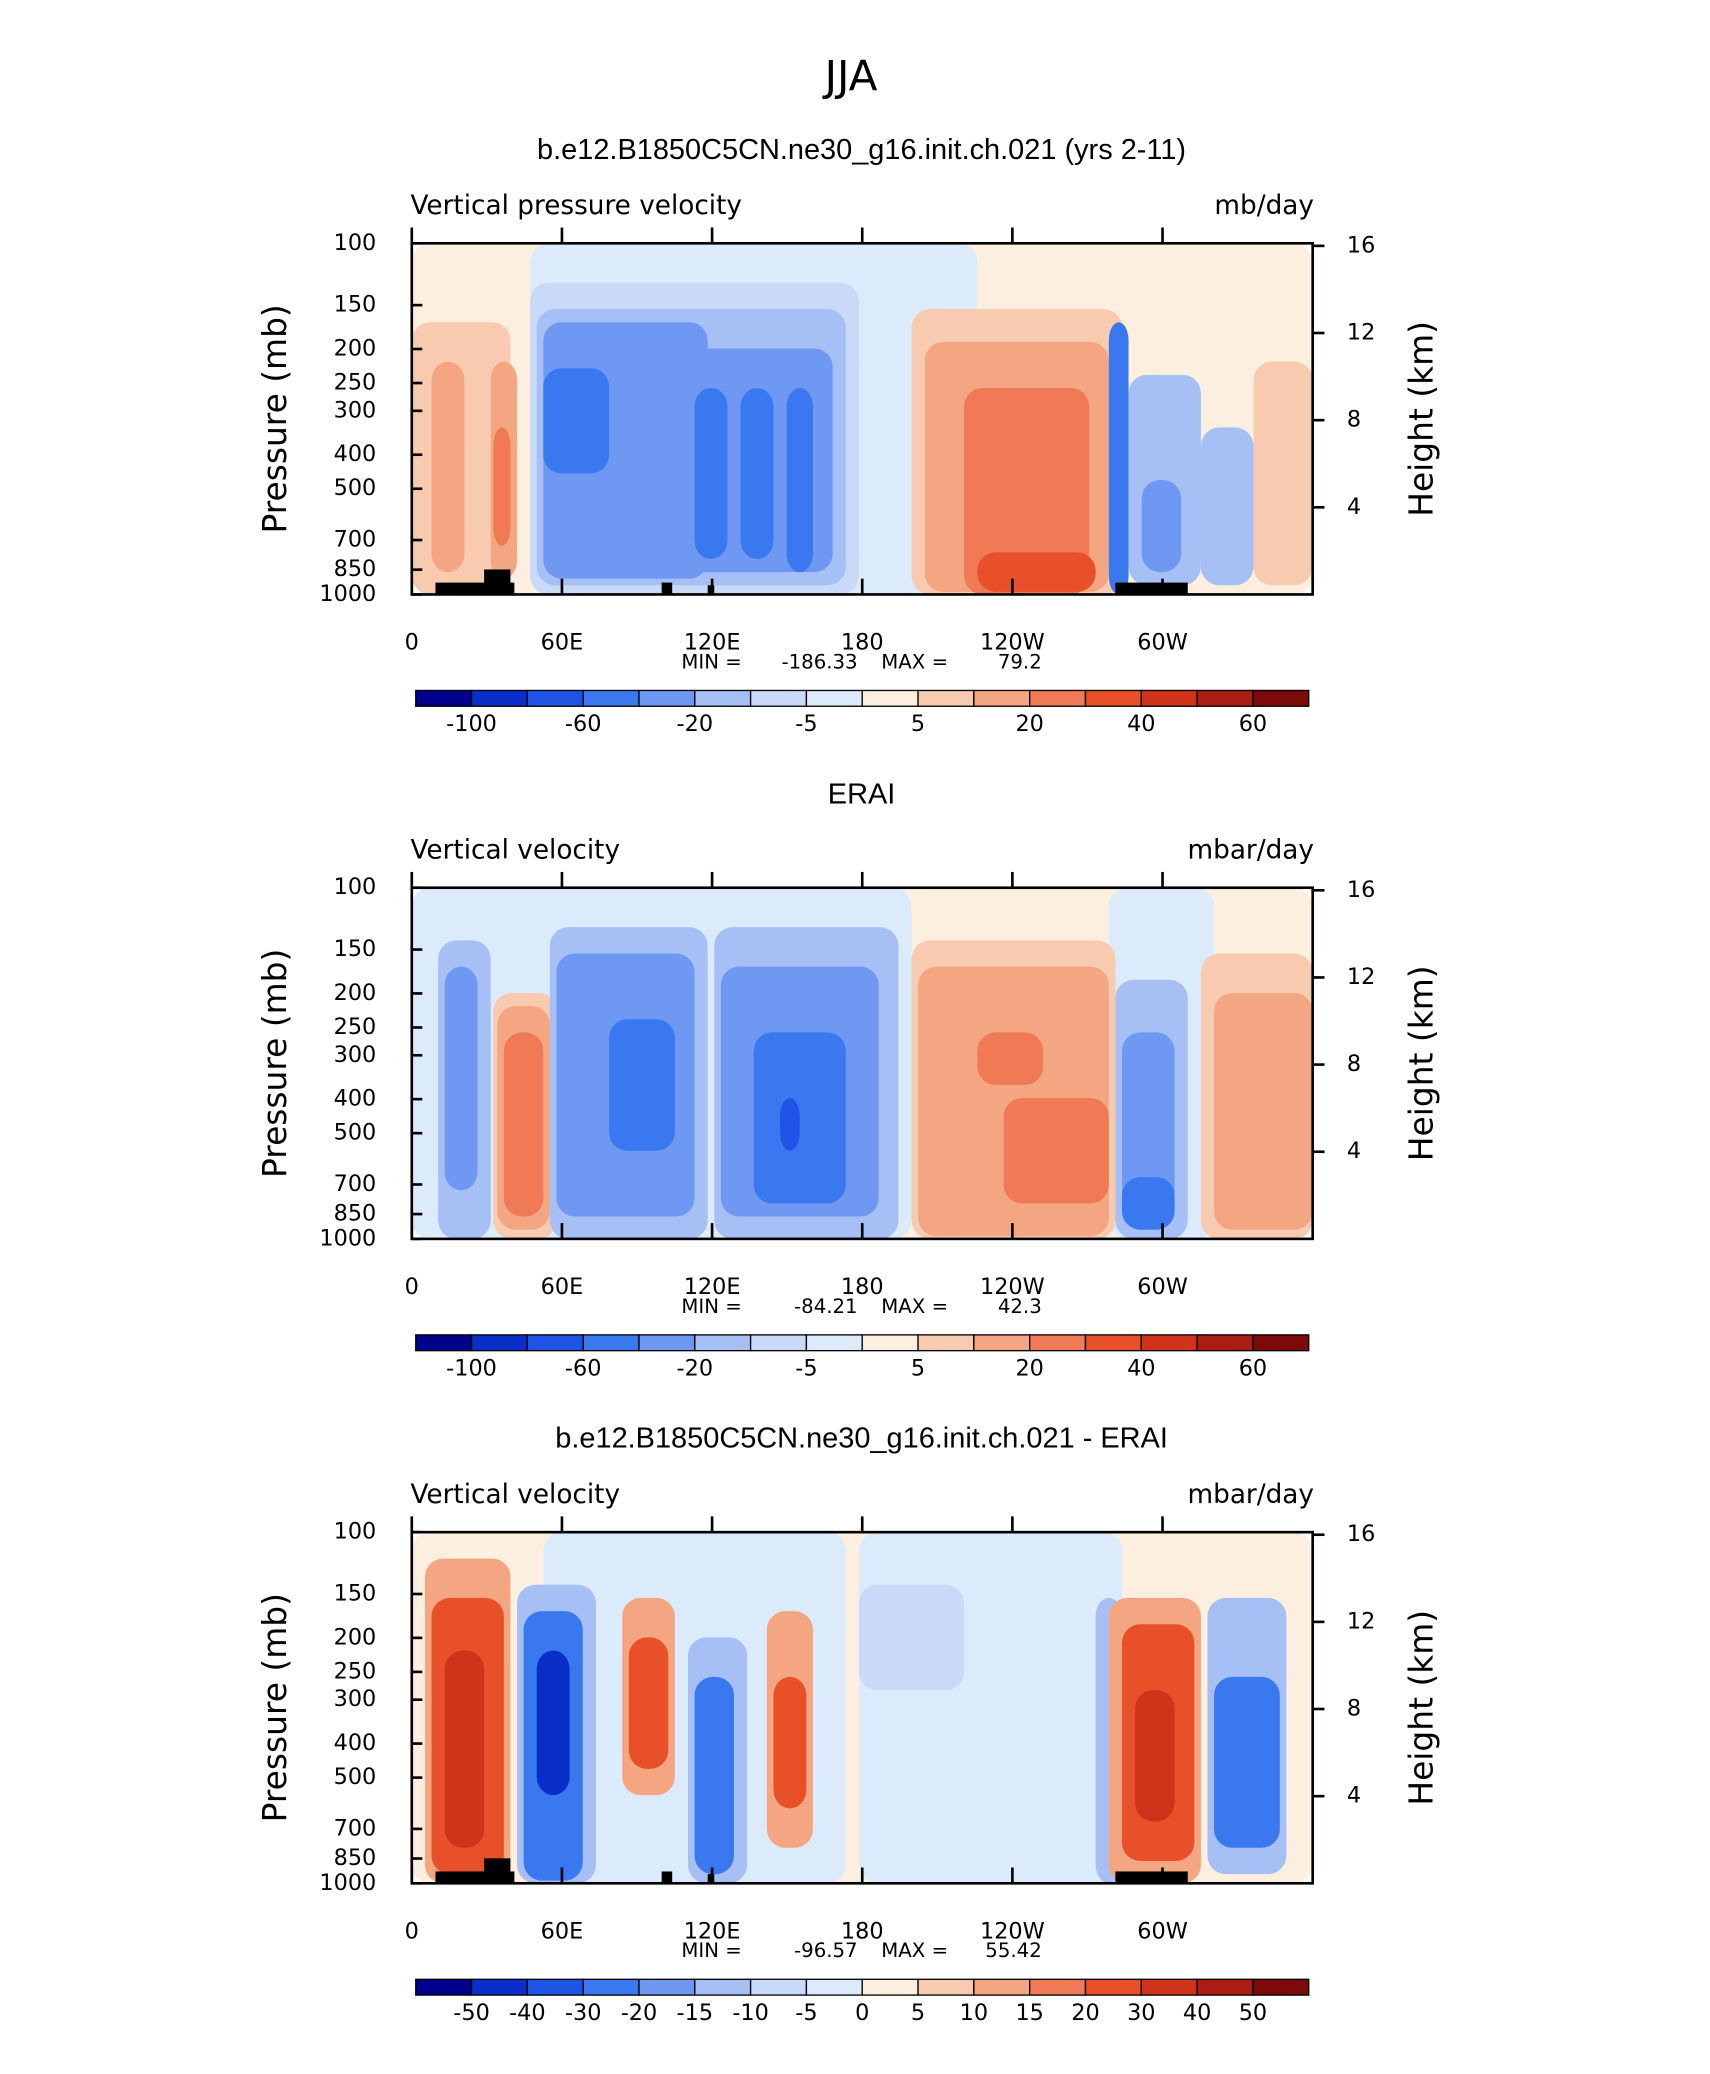 The width and height of the screenshot is (1710, 2074). Describe the element at coordinates (1141, 1369) in the screenshot. I see `colorbar-label: 40` at that location.